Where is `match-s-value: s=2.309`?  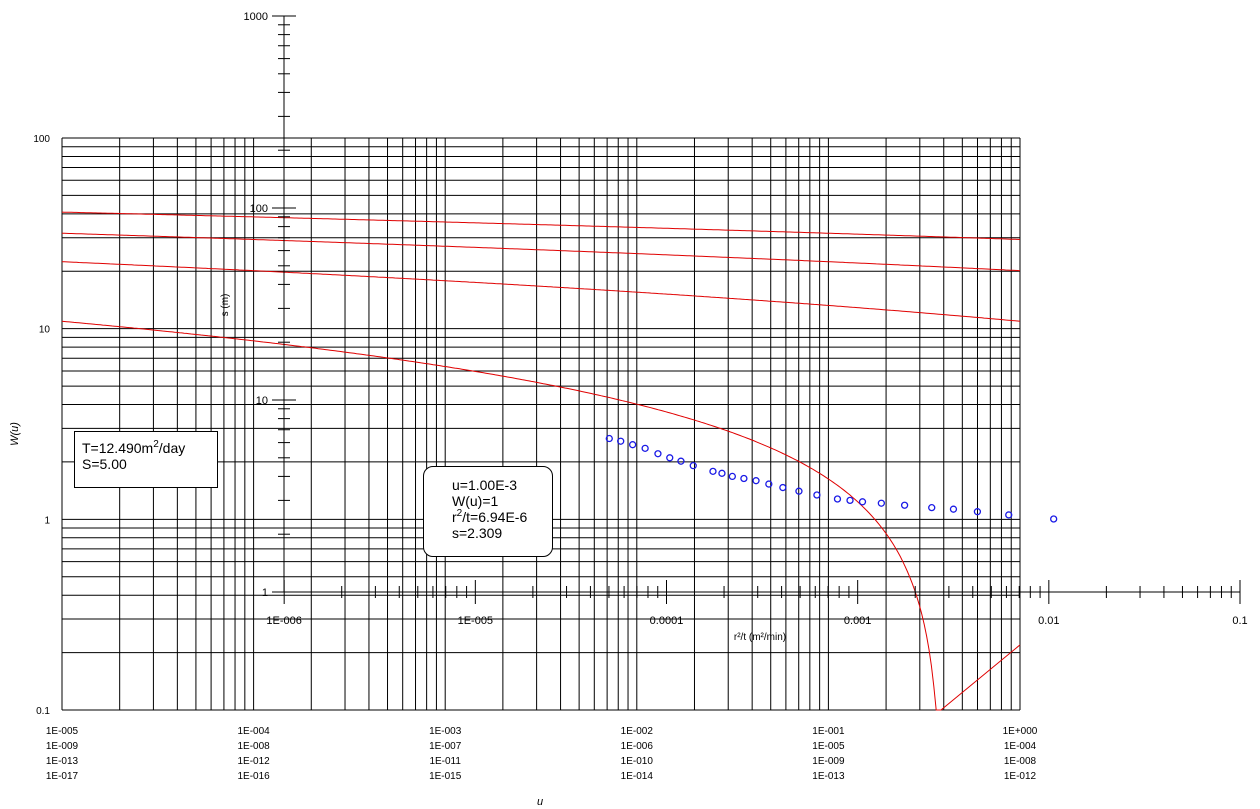
match-s-value: s=2.309 is located at coordinates (477, 533).